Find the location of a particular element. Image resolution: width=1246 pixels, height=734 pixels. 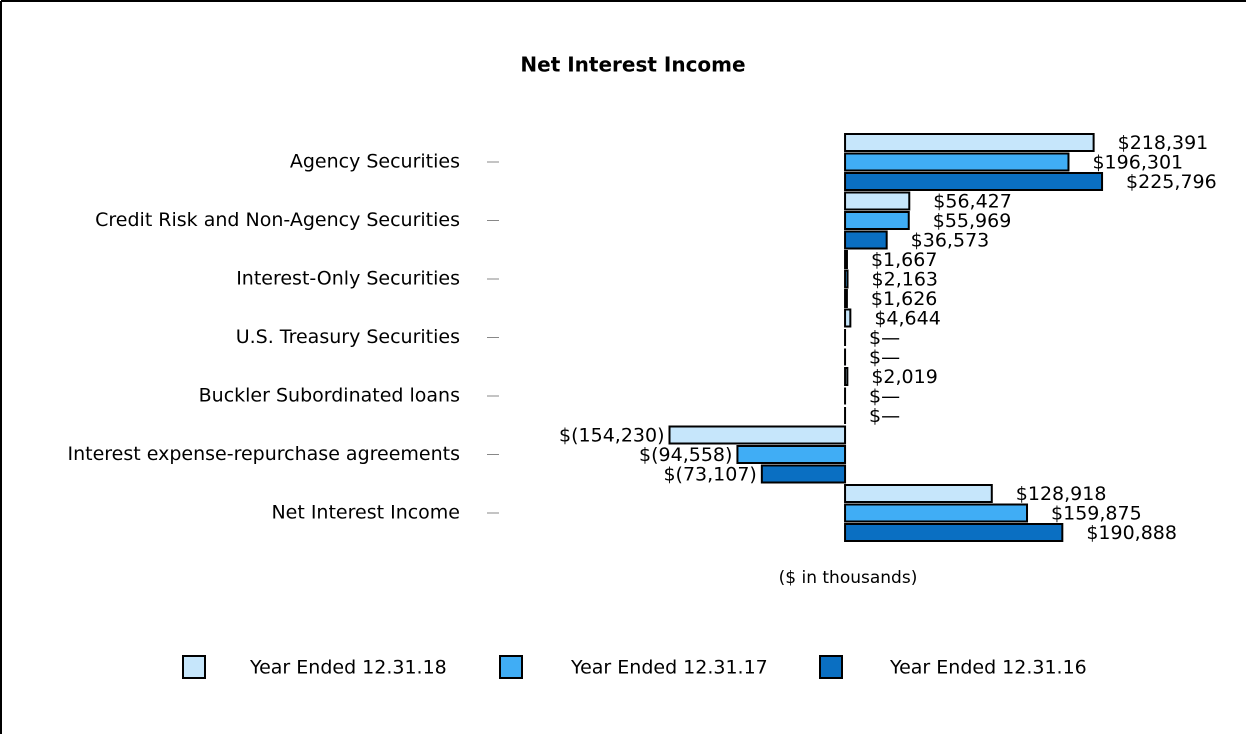

value-label: $(154,230) is located at coordinates (611, 436).